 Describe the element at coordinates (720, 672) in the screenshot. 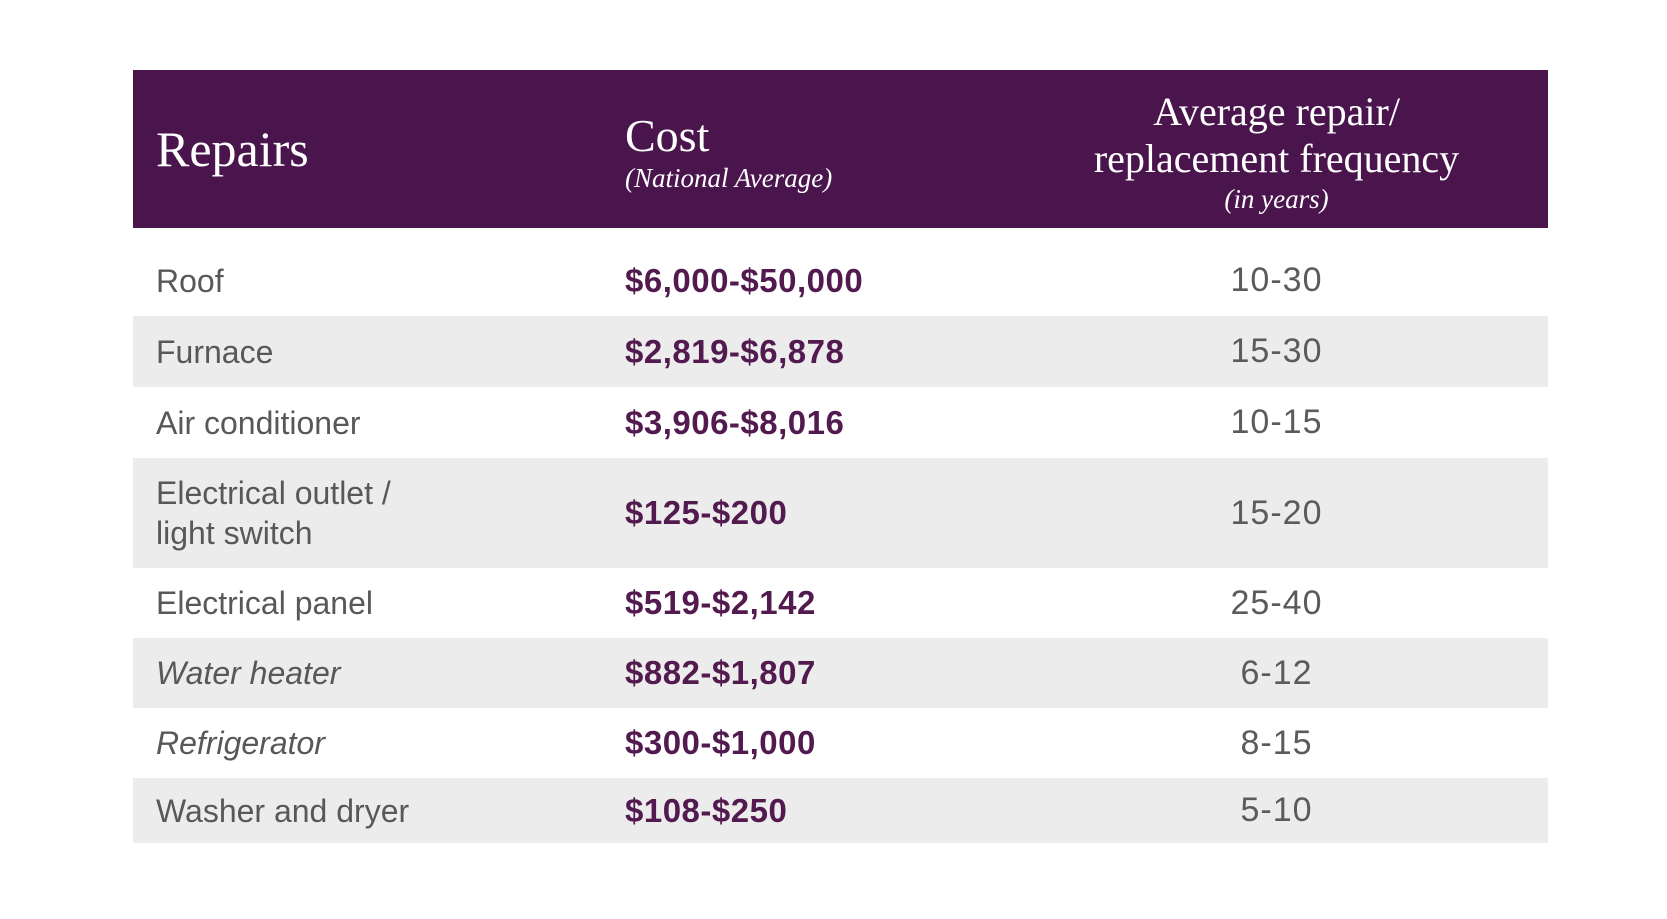

I see `cost-value: $882-$1,807` at that location.